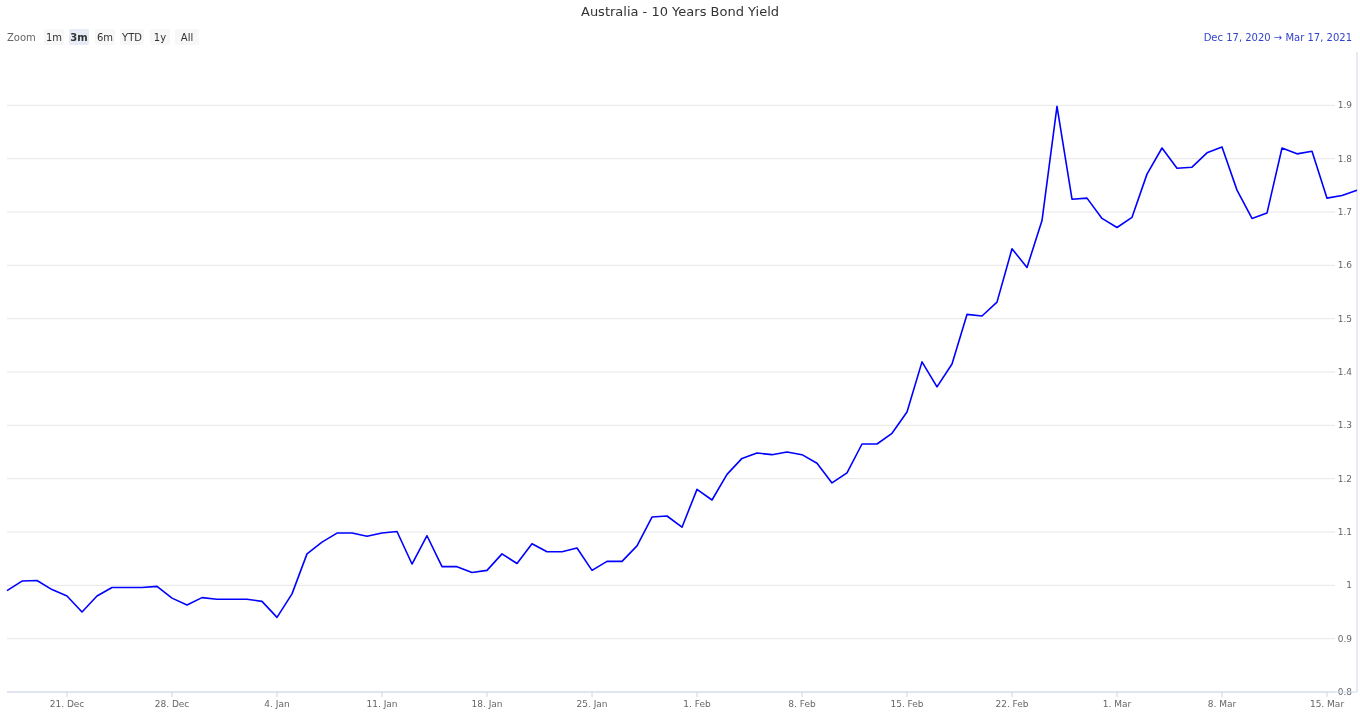 This screenshot has height=713, width=1360. What do you see at coordinates (160, 37) in the screenshot?
I see `text: 1y` at bounding box center [160, 37].